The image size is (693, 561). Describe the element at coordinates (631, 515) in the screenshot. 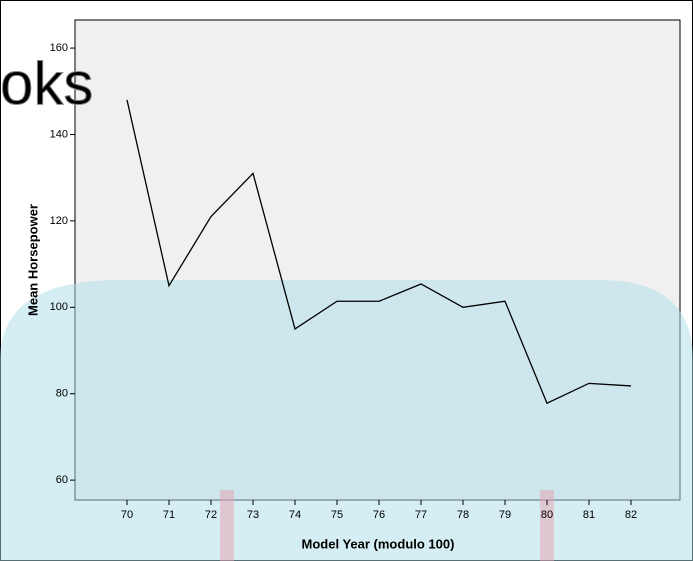

I see `x-tick-label: 82` at that location.